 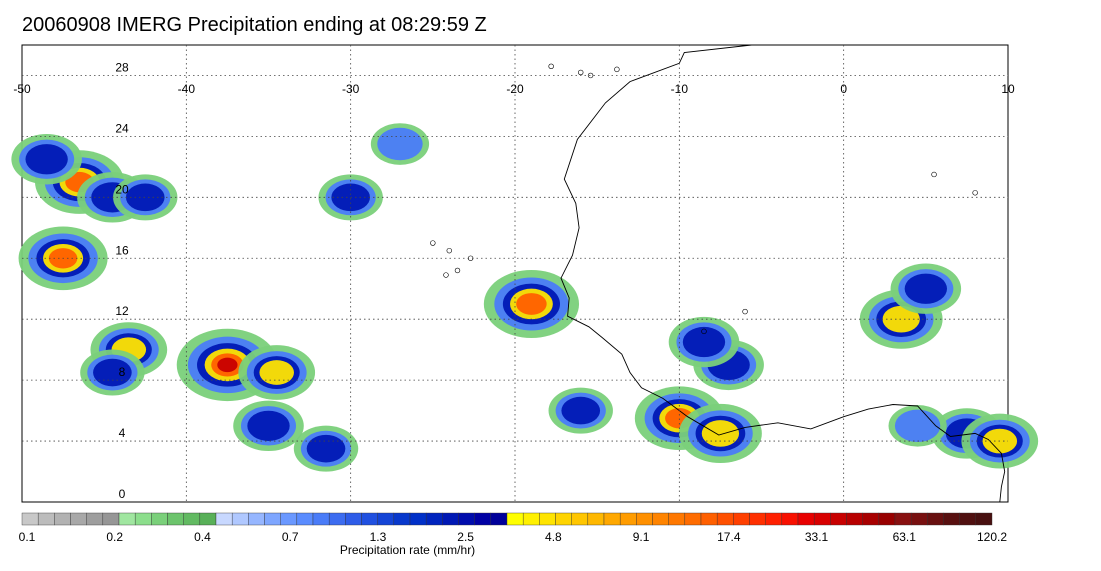 I want to click on lon-tick-label: -20, so click(x=515, y=89).